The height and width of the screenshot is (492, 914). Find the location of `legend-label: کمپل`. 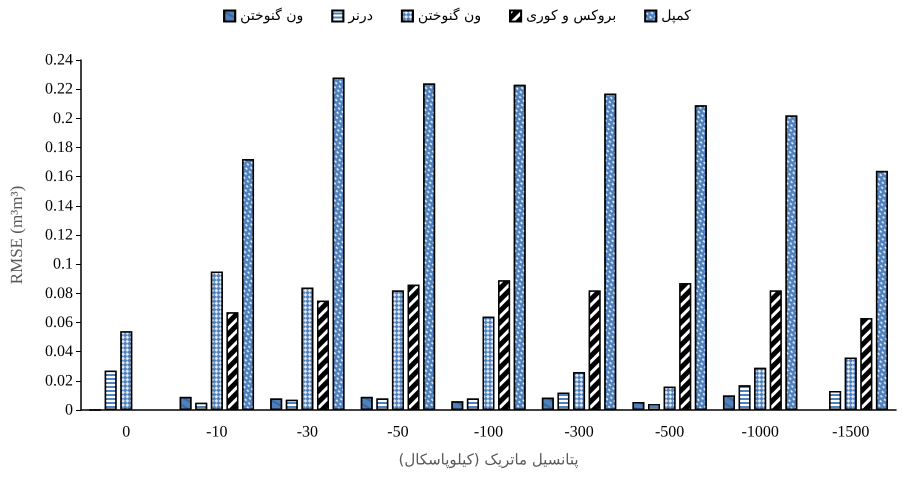

legend-label: کمپل is located at coordinates (676, 16).